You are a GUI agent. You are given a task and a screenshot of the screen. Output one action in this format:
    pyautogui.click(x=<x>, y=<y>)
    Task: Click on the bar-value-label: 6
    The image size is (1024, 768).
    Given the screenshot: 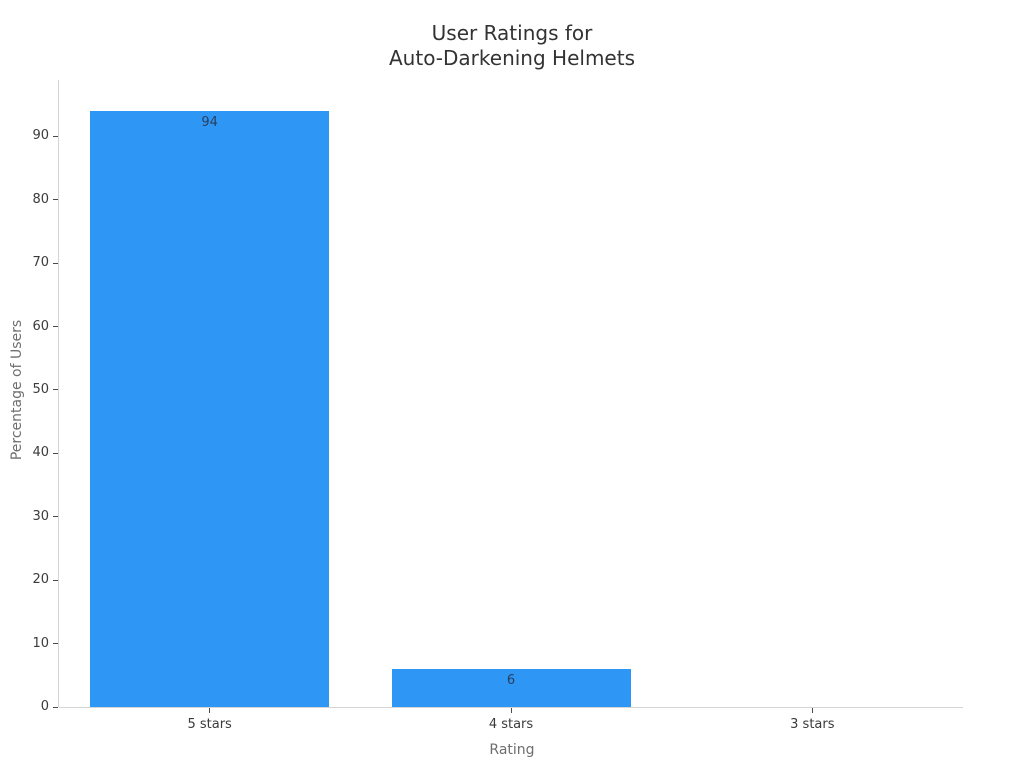 What is the action you would take?
    pyautogui.click(x=511, y=680)
    